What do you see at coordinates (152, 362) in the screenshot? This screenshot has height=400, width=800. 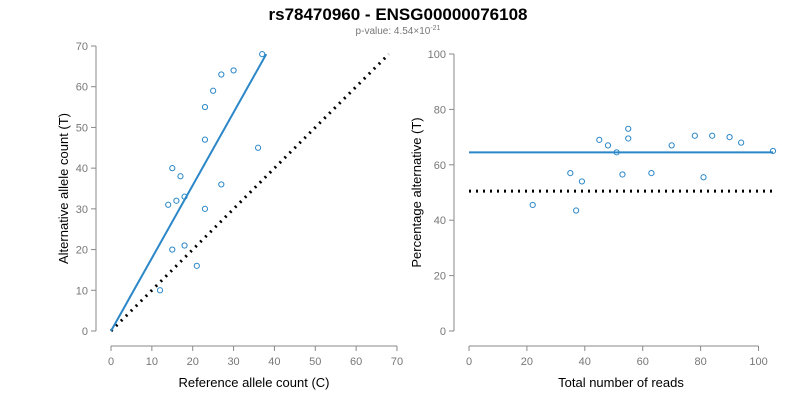 I see `x-tick-label: 10` at bounding box center [152, 362].